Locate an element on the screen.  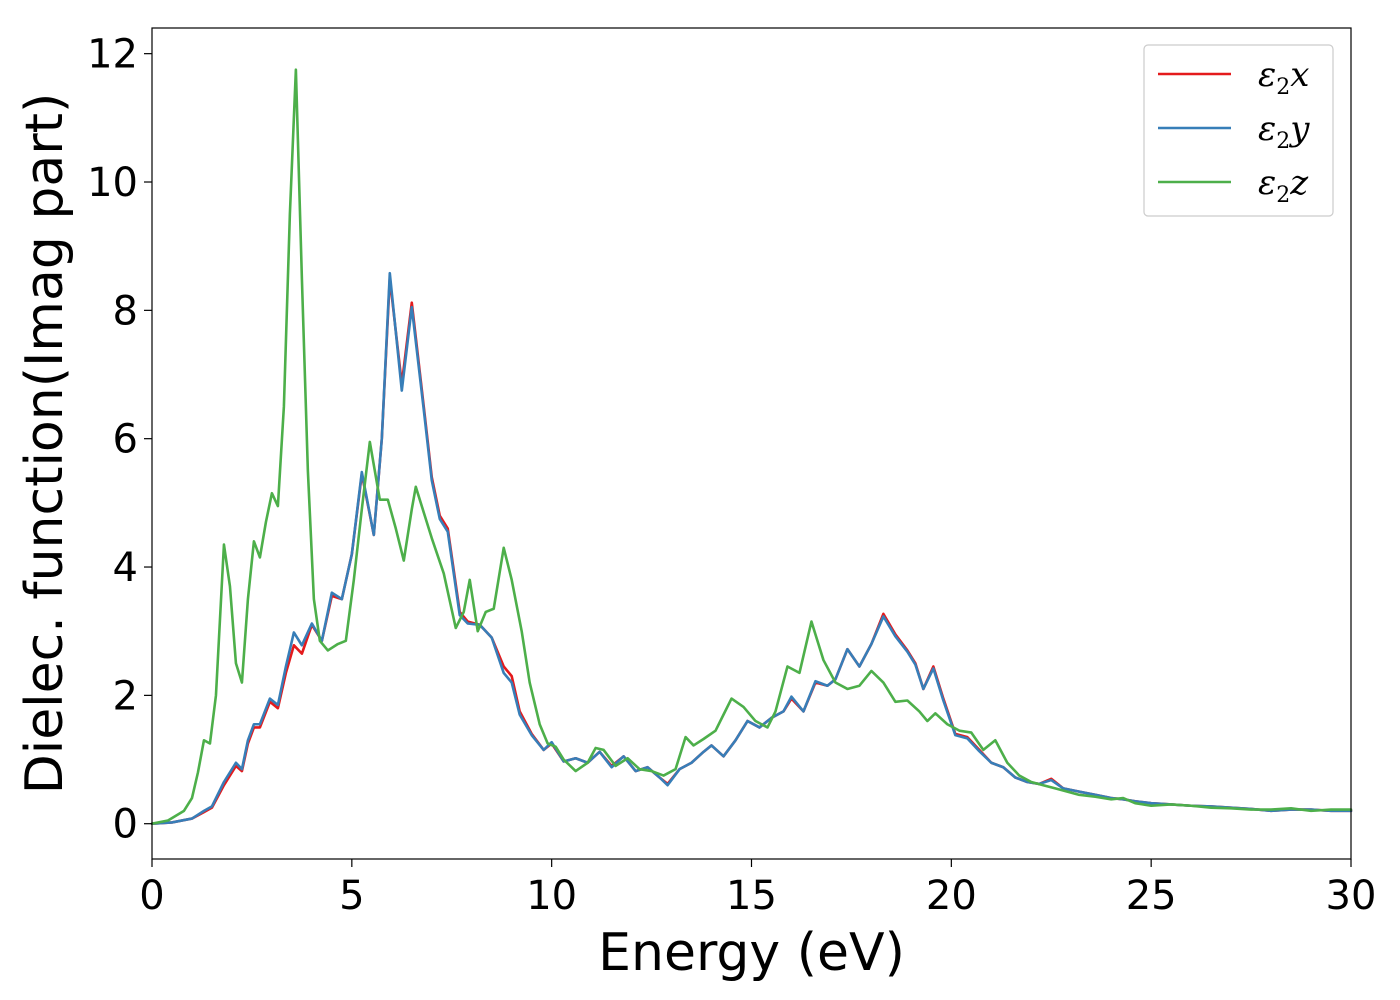
x-axis-title: Energy (eV) is located at coordinates (751, 953).